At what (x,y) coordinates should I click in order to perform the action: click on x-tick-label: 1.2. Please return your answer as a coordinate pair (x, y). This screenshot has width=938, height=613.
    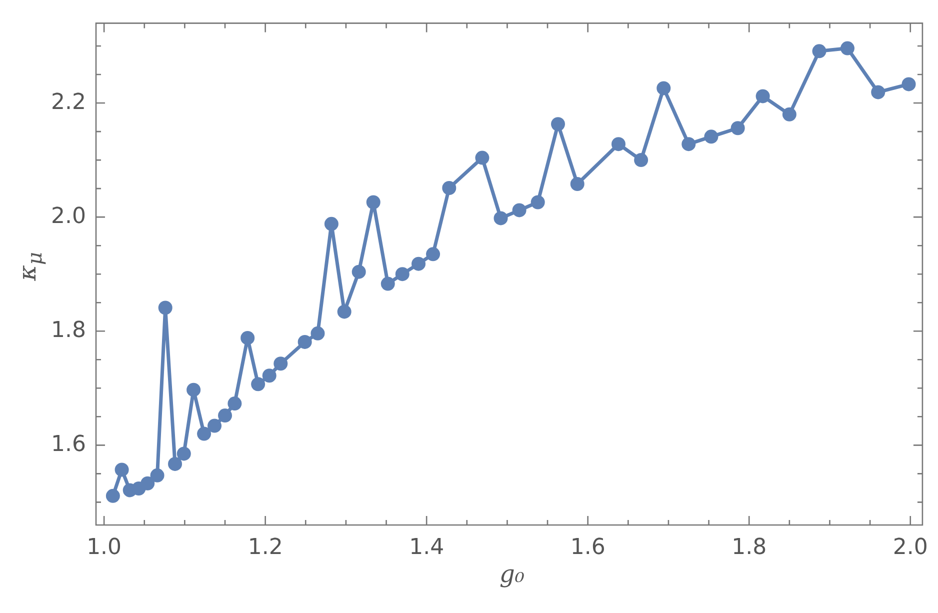
    Looking at the image, I should click on (265, 547).